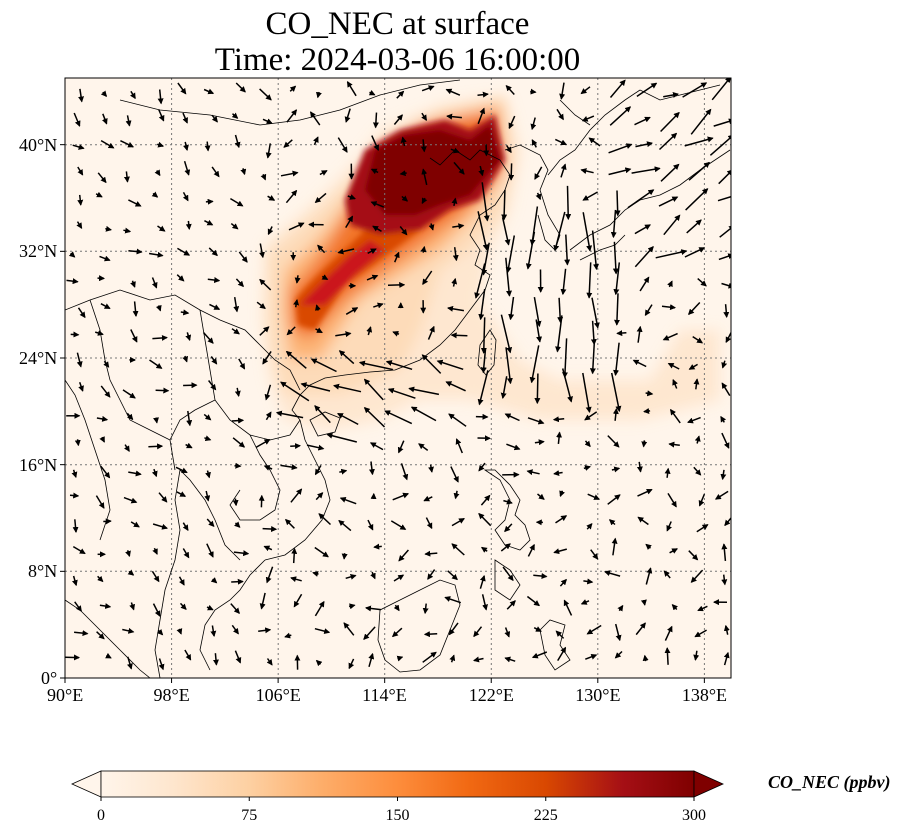  Describe the element at coordinates (397, 815) in the screenshot. I see `colorbar-tick-label: 150` at that location.